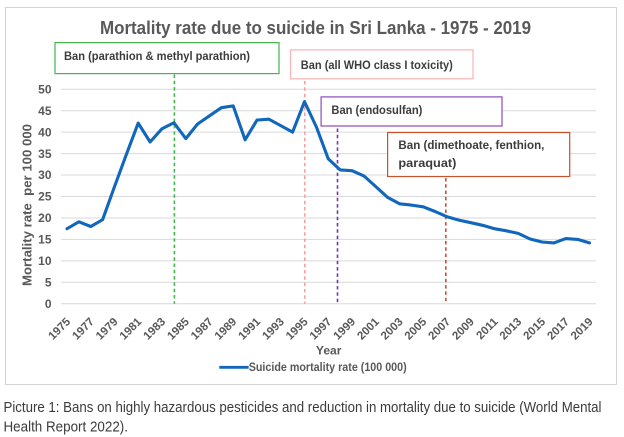 This screenshot has height=437, width=624. Describe the element at coordinates (45, 218) in the screenshot. I see `svg-text: 20` at that location.